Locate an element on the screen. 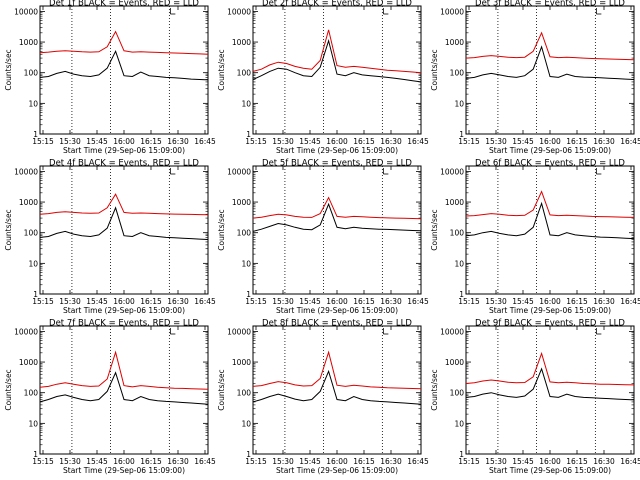  panel-title: Det 7f BLACK = Events, RED = LLD is located at coordinates (124, 324).